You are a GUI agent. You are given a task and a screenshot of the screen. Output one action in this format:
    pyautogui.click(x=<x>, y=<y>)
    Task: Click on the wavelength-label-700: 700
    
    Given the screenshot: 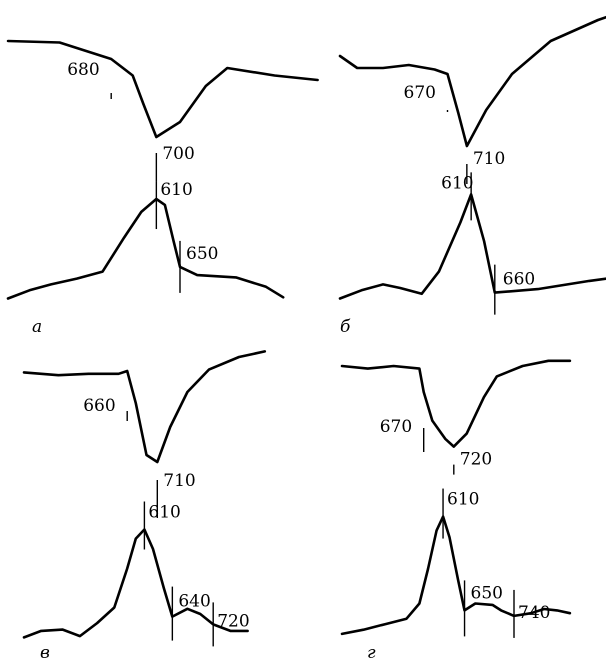 What is the action you would take?
    pyautogui.click(x=178, y=154)
    